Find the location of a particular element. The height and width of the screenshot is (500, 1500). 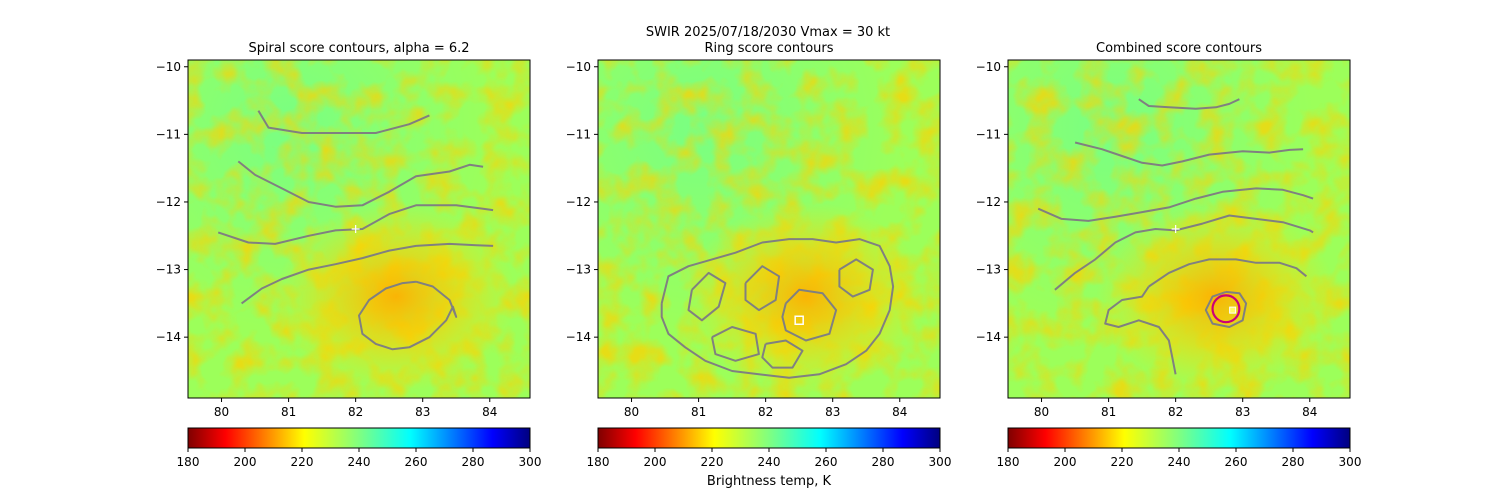

ring-fit-circle is located at coordinates (1226, 309).